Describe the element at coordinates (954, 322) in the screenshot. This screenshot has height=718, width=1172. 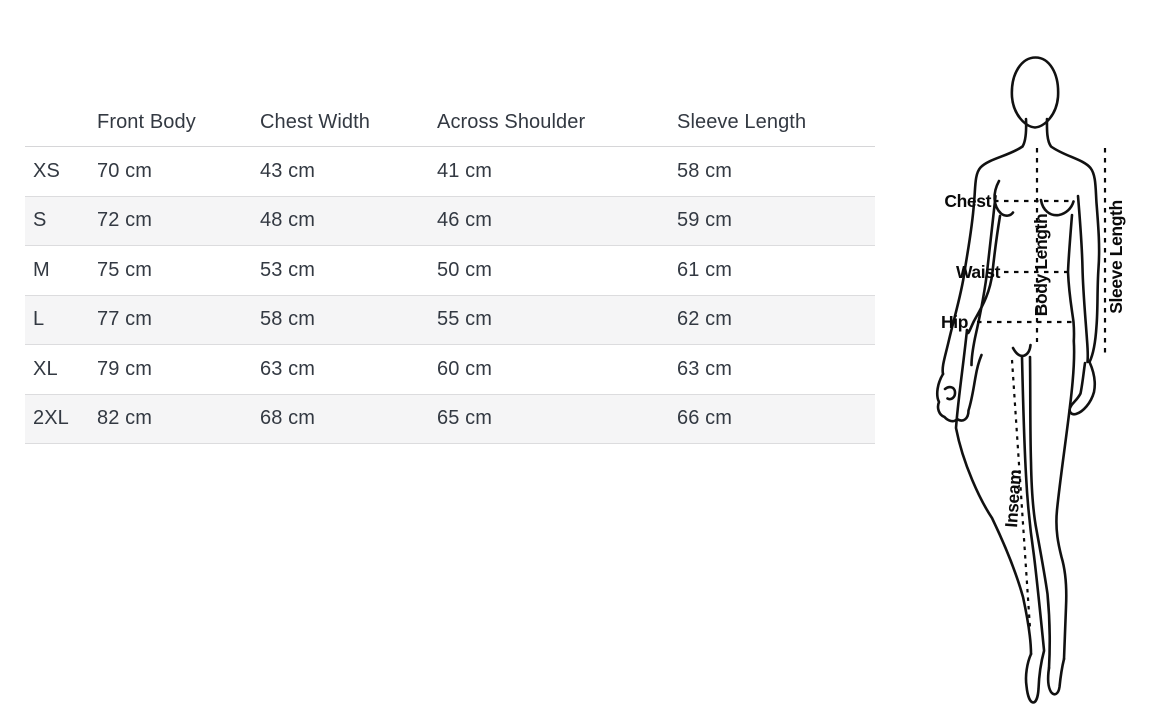
I see `hip-label: Hip` at that location.